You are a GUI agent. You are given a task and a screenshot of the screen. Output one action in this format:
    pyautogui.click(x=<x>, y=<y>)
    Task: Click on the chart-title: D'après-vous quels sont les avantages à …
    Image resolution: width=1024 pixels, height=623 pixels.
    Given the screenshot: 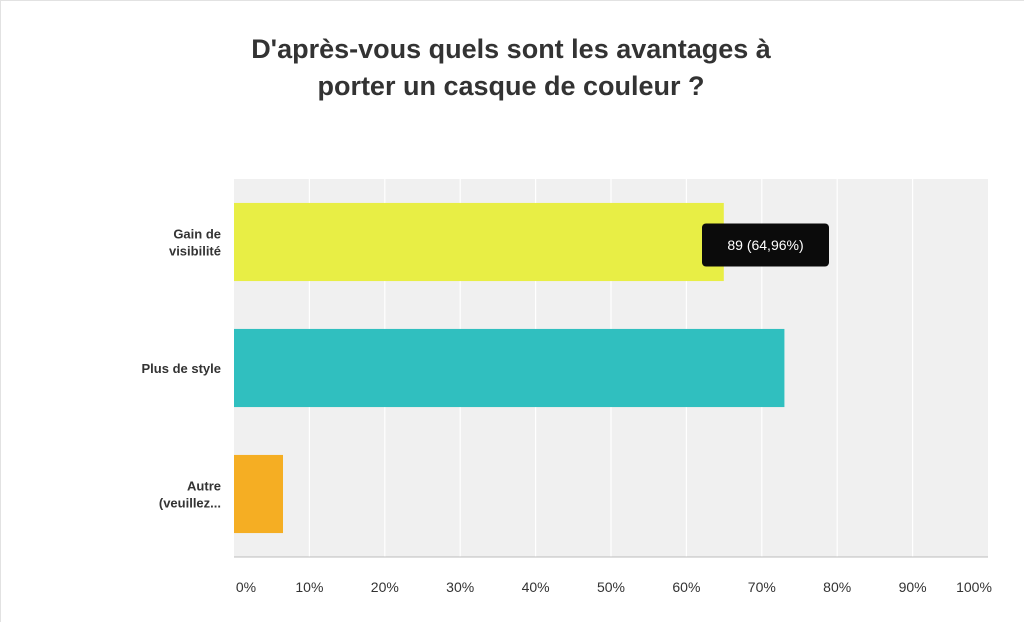 What is the action you would take?
    pyautogui.click(x=511, y=68)
    